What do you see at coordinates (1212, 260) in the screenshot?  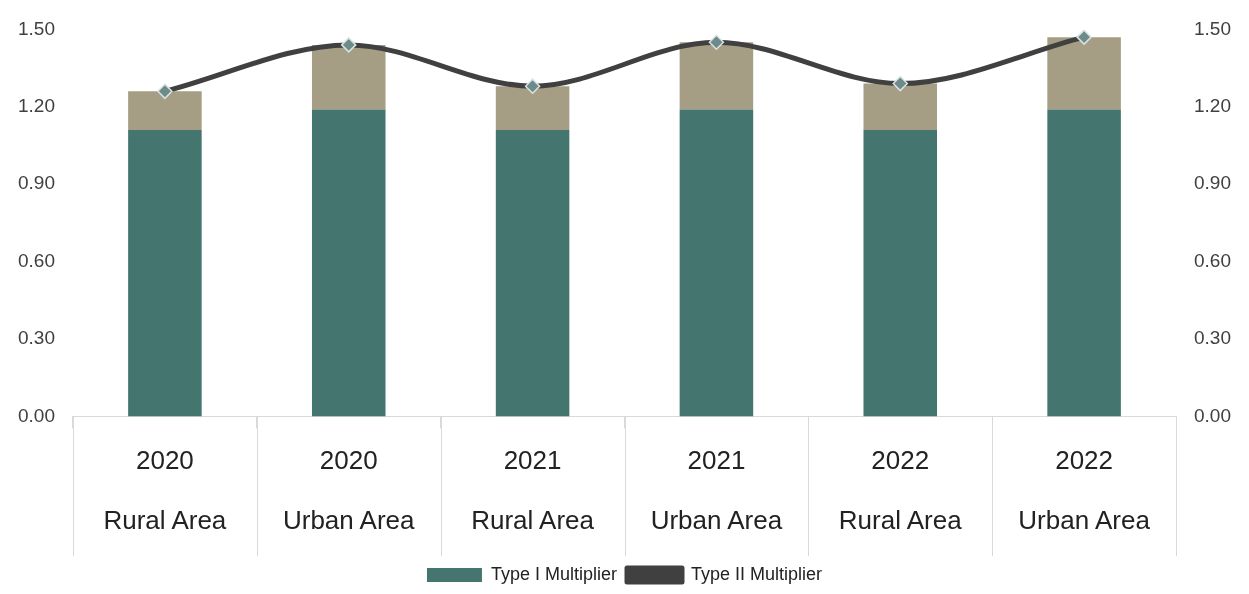 I see `y2-tick-label: 0.60` at bounding box center [1212, 260].